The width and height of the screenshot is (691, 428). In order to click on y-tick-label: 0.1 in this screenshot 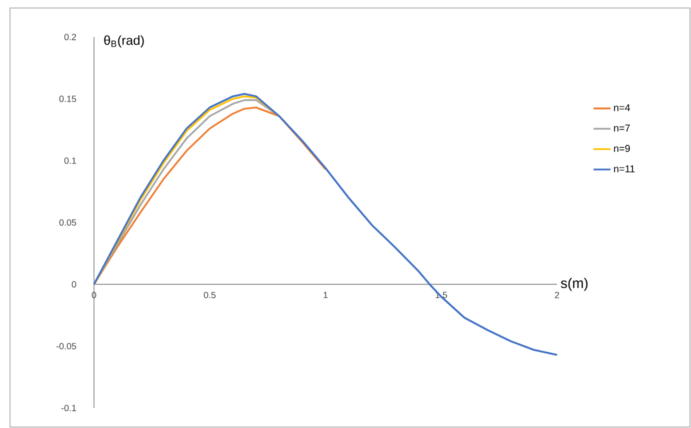, I will do `click(70, 160)`.